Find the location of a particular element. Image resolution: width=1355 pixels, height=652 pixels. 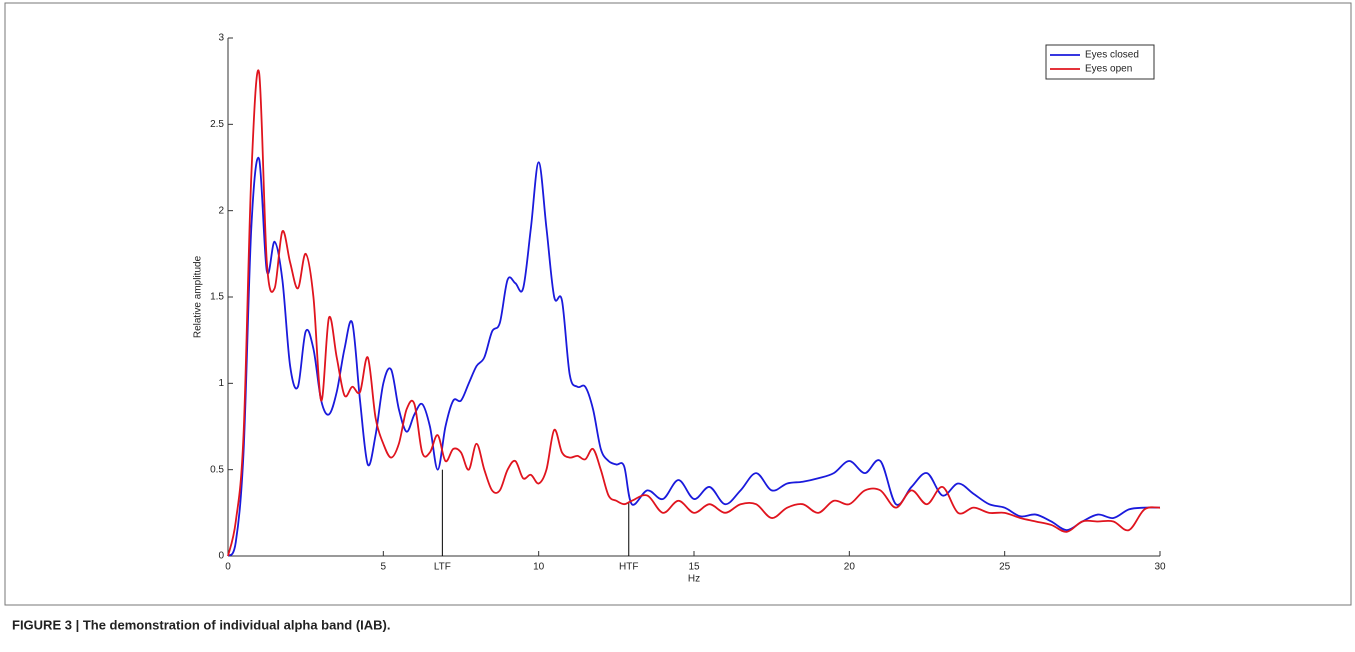

x-tick-label: 20 is located at coordinates (850, 567).